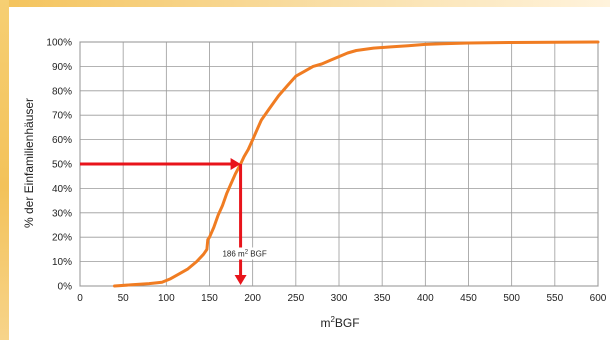  I want to click on y-tick-label: 20%, so click(62, 238).